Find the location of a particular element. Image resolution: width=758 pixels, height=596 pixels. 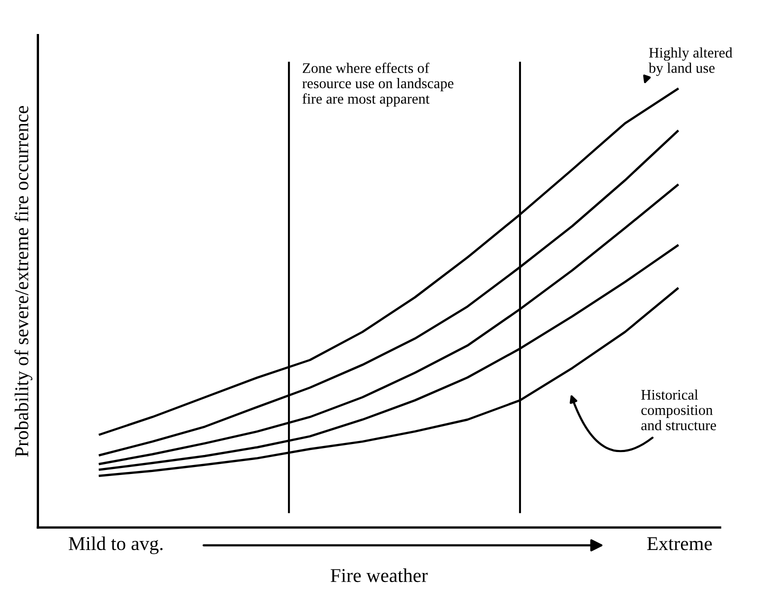

text: Extreme is located at coordinates (679, 543).